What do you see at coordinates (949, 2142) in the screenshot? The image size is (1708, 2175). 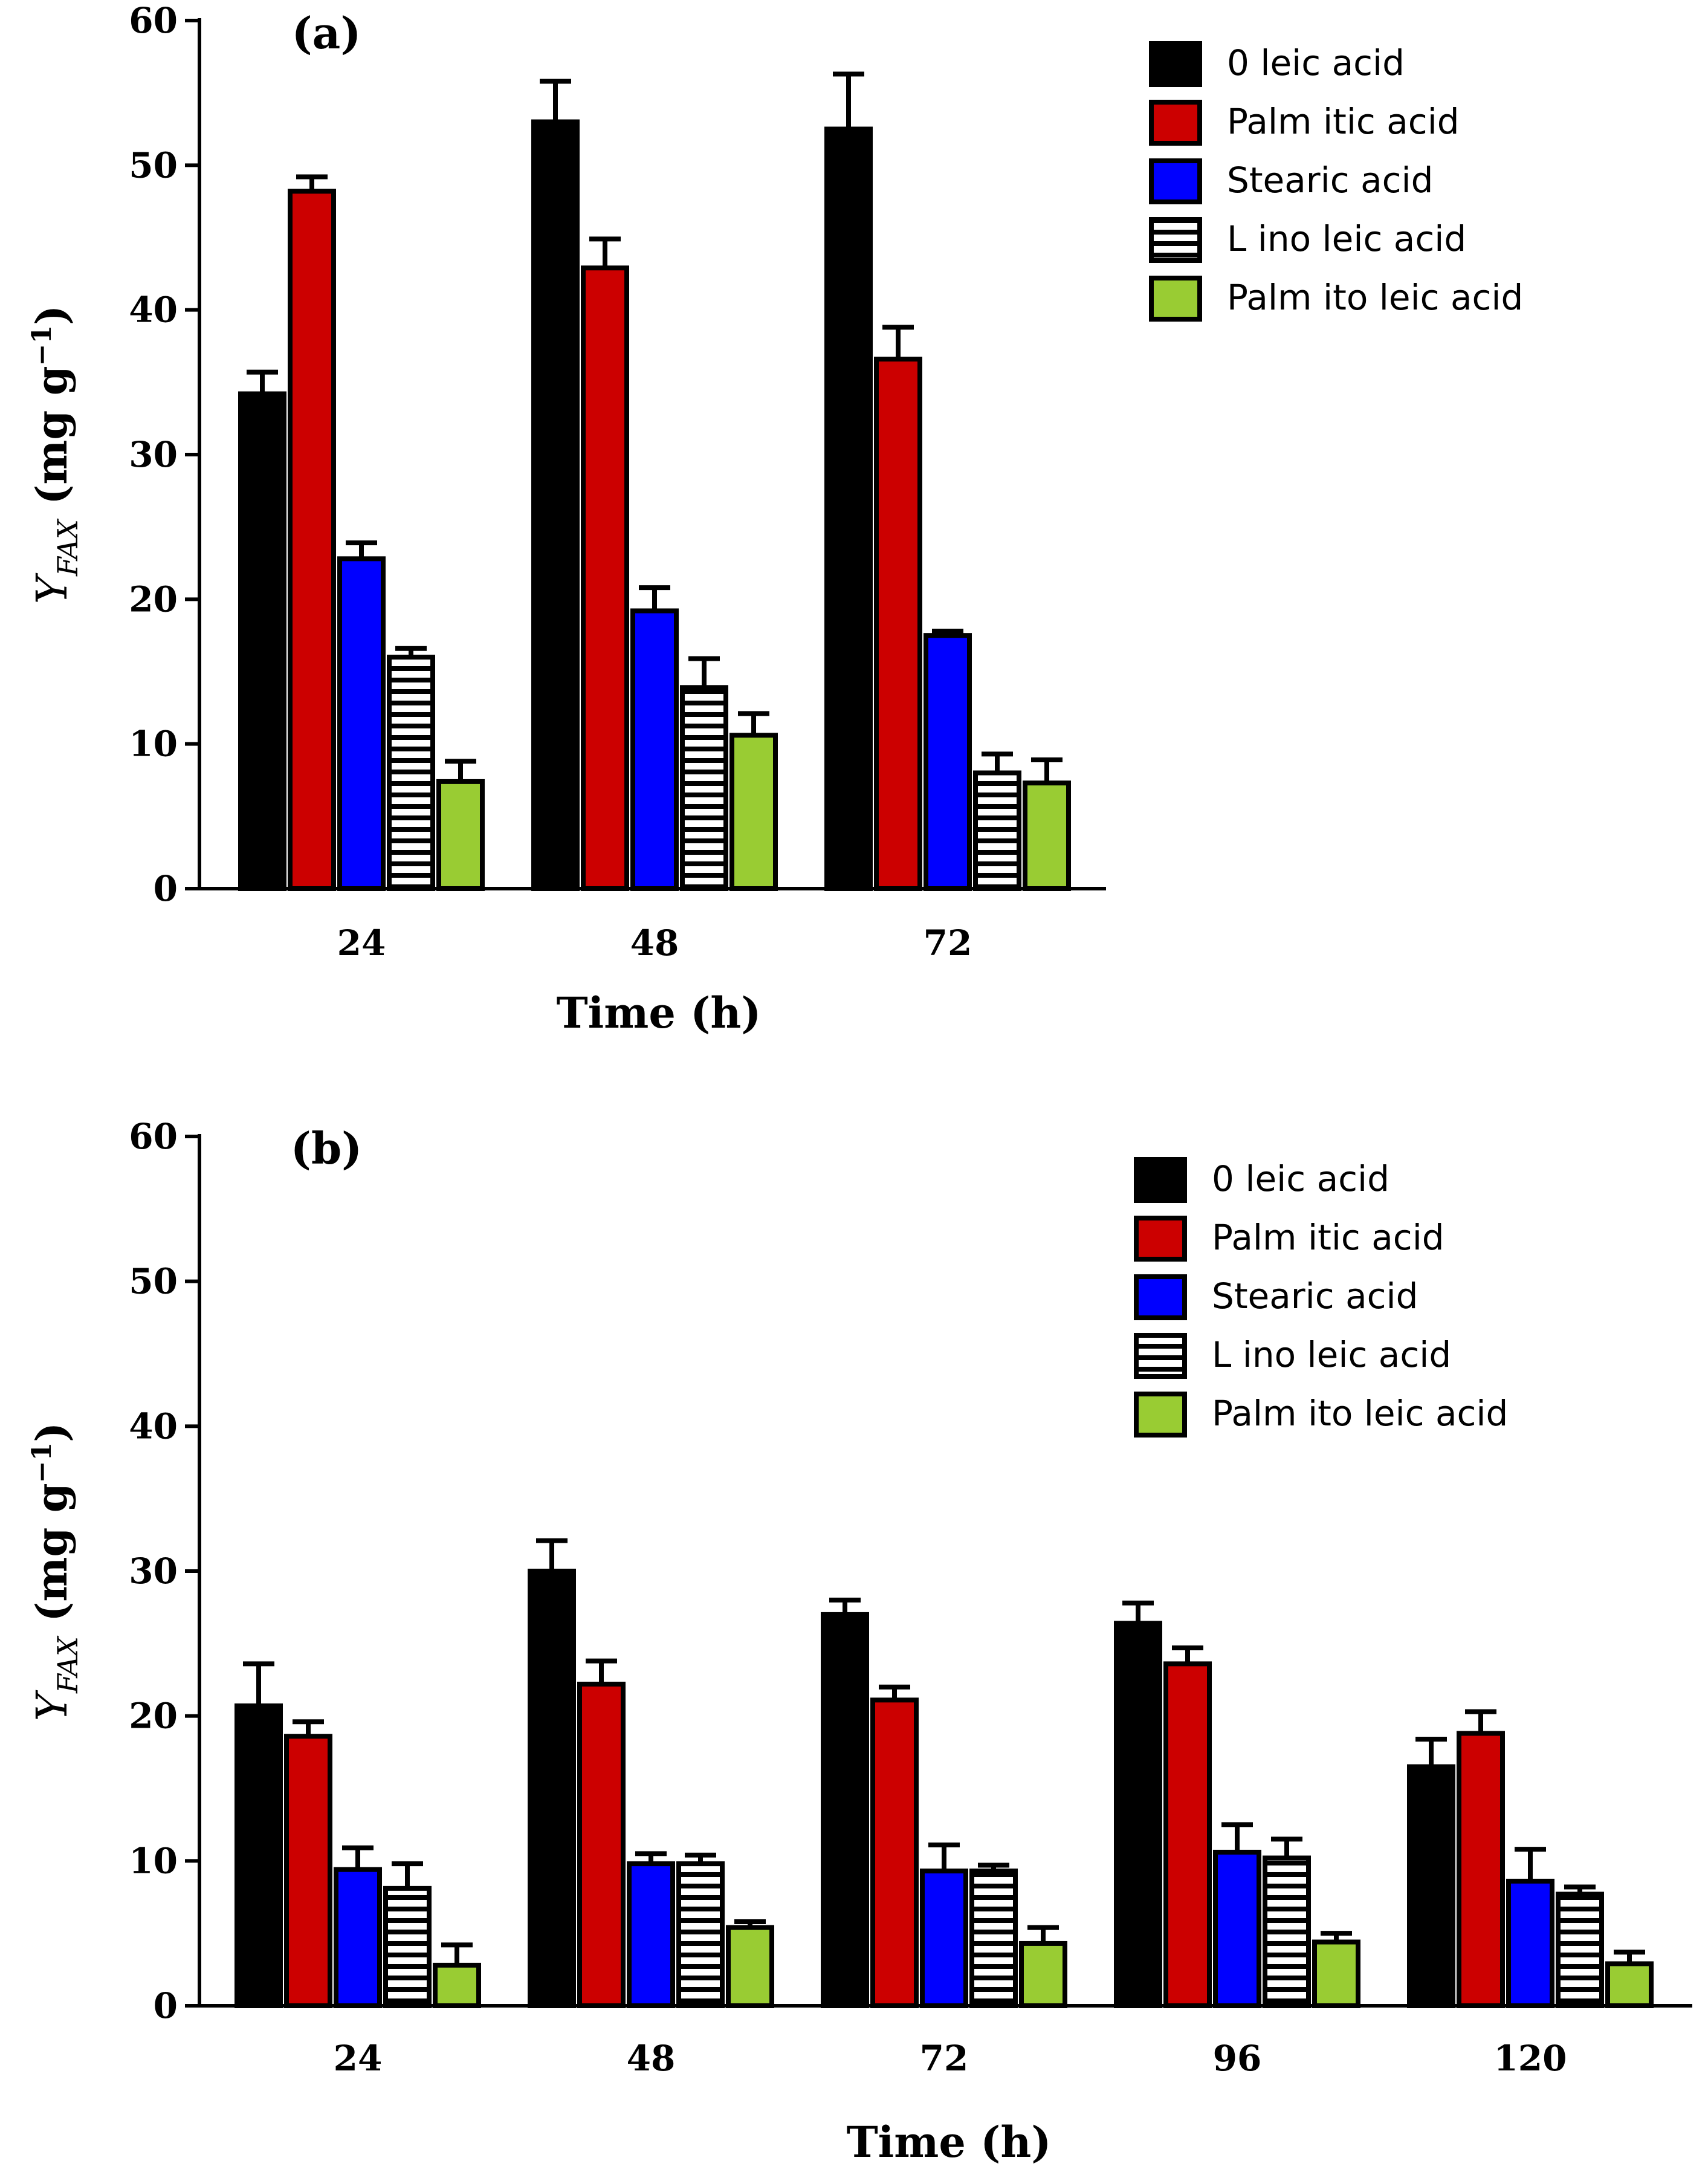 I see `b-x-axis-title: Time (h)` at bounding box center [949, 2142].